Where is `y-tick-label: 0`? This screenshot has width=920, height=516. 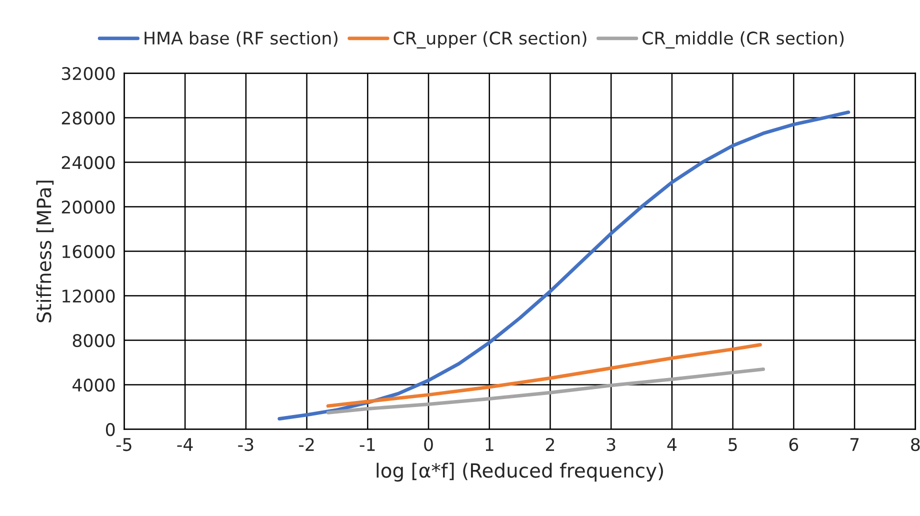 y-tick-label: 0 is located at coordinates (110, 429).